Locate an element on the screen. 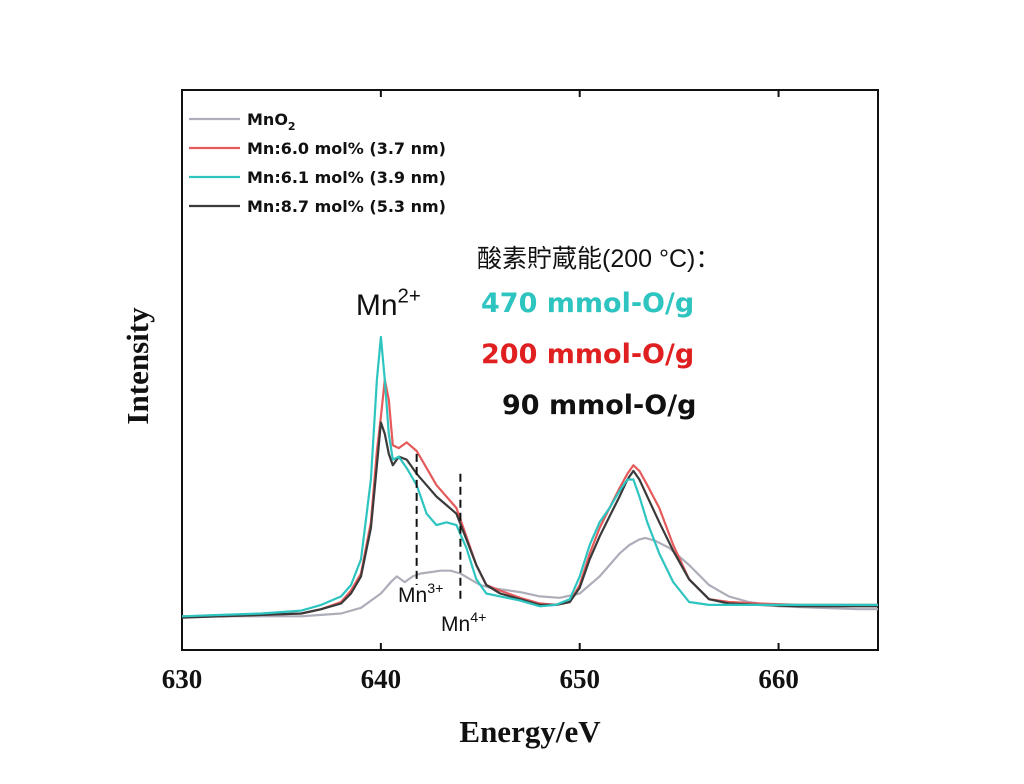 This screenshot has width=1024, height=784. x-tick-label: 640 is located at coordinates (381, 679).